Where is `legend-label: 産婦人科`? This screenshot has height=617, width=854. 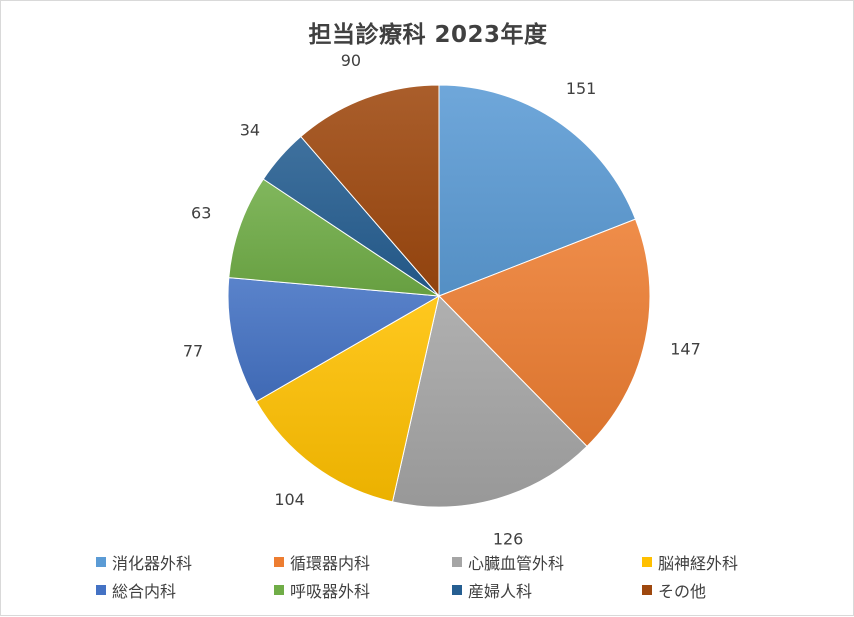
legend-label: 産婦人科 is located at coordinates (500, 591).